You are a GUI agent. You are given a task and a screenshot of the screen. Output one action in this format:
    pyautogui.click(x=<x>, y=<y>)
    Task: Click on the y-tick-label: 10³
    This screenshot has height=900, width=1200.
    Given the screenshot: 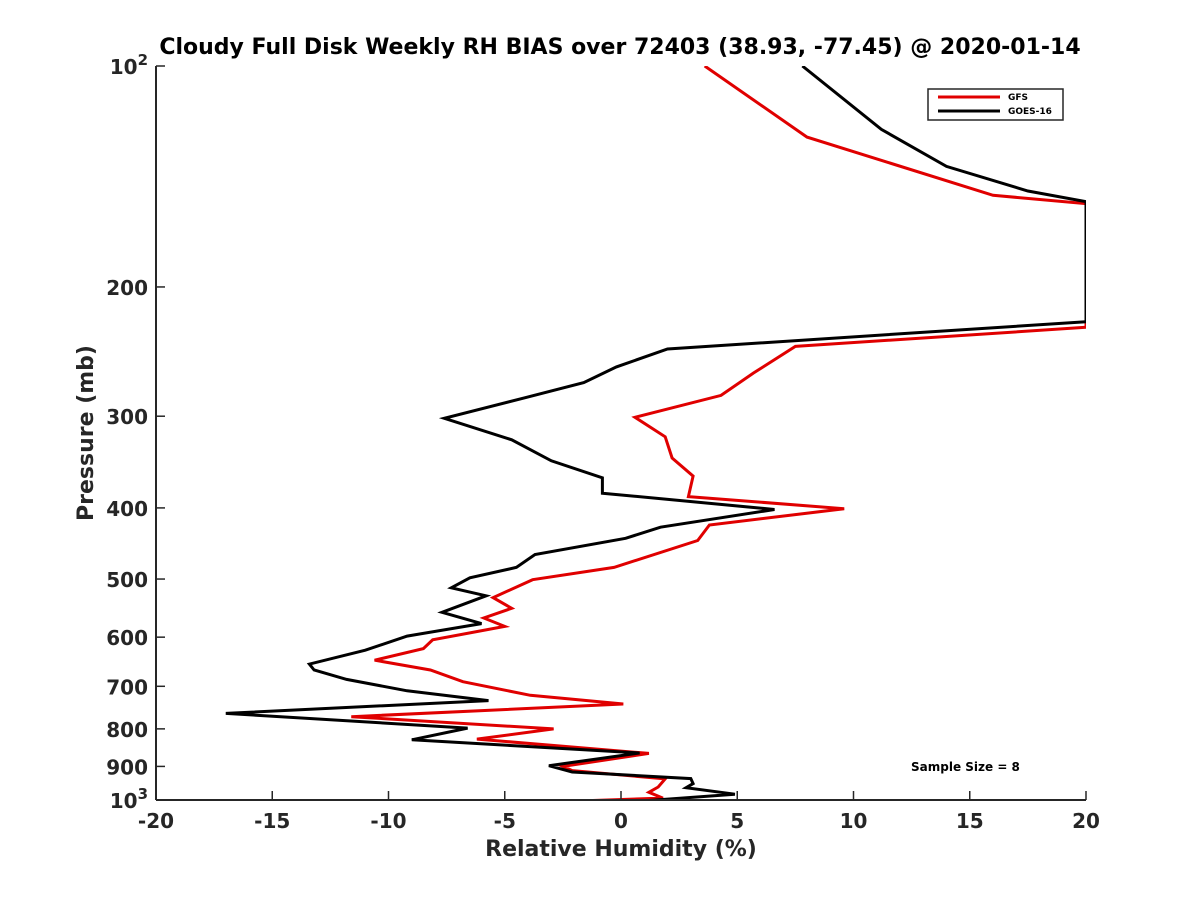 What is the action you would take?
    pyautogui.click(x=129, y=799)
    